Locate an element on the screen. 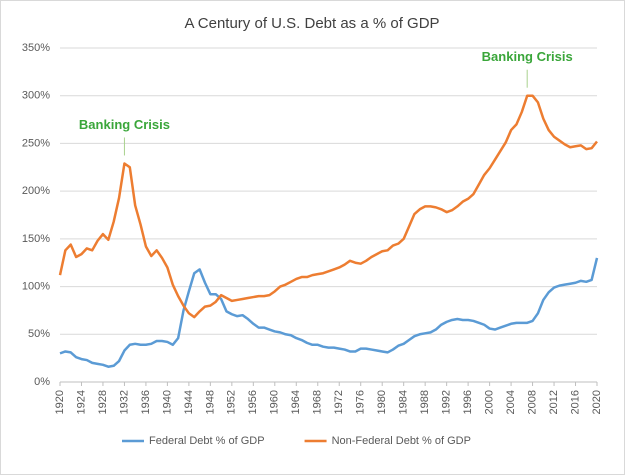 This screenshot has width=625, height=475. chart-title: A Century of U.S. Debt as a % of GDP is located at coordinates (311, 23).